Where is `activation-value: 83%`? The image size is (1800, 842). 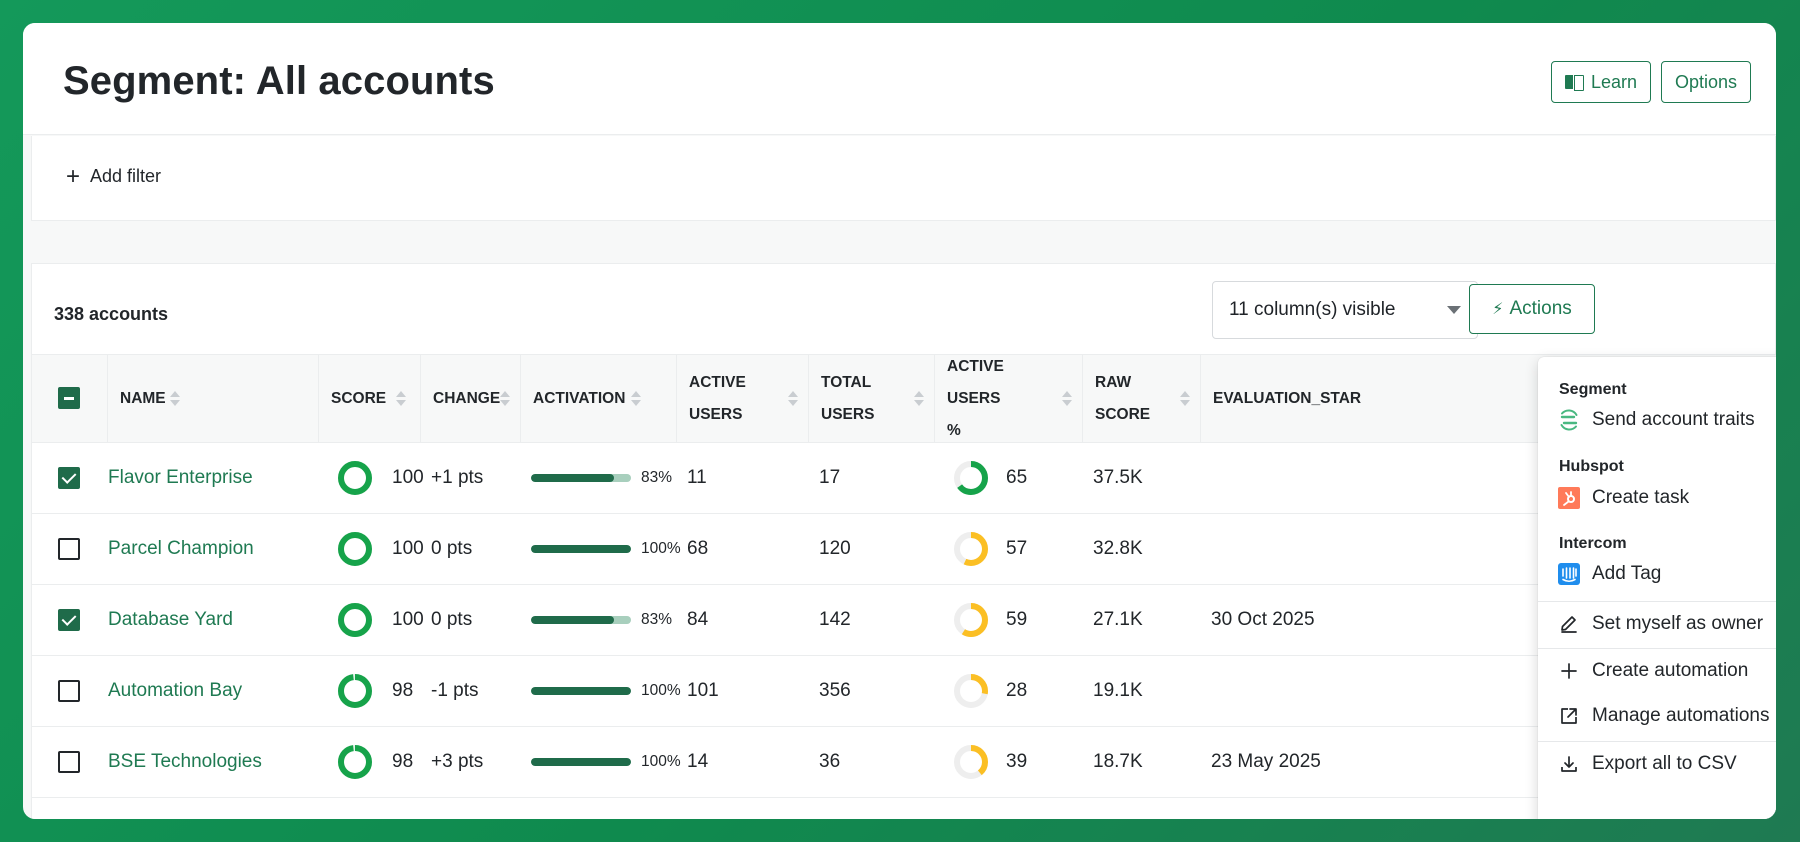
activation-value: 83% is located at coordinates (657, 619).